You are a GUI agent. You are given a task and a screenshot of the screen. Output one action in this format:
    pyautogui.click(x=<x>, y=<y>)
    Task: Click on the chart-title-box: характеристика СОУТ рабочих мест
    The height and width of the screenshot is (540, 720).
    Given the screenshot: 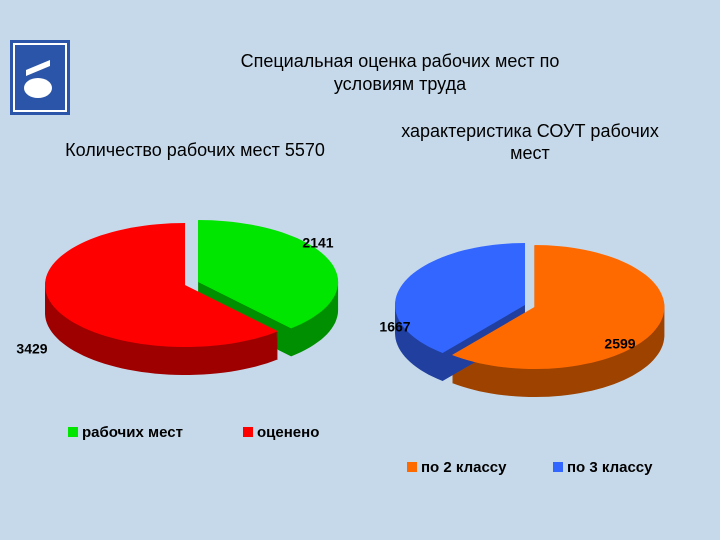 What is the action you would take?
    pyautogui.click(x=530, y=142)
    